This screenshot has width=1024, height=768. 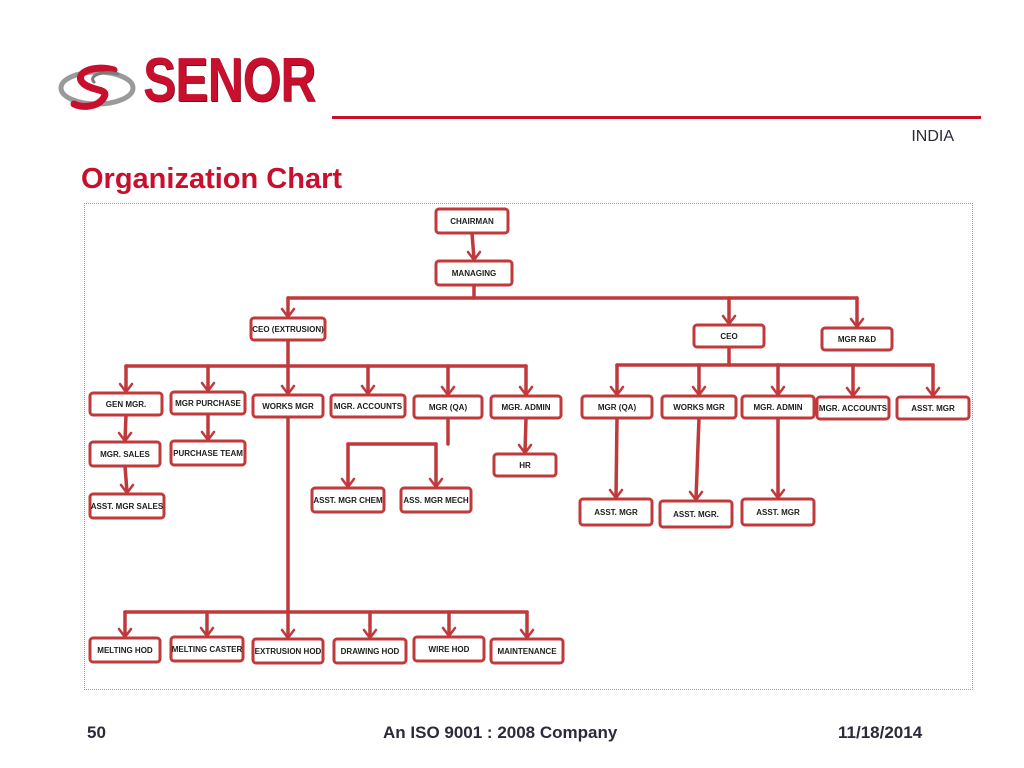 I want to click on org-node-works-mgr-1: WORKS MGR, so click(x=288, y=406).